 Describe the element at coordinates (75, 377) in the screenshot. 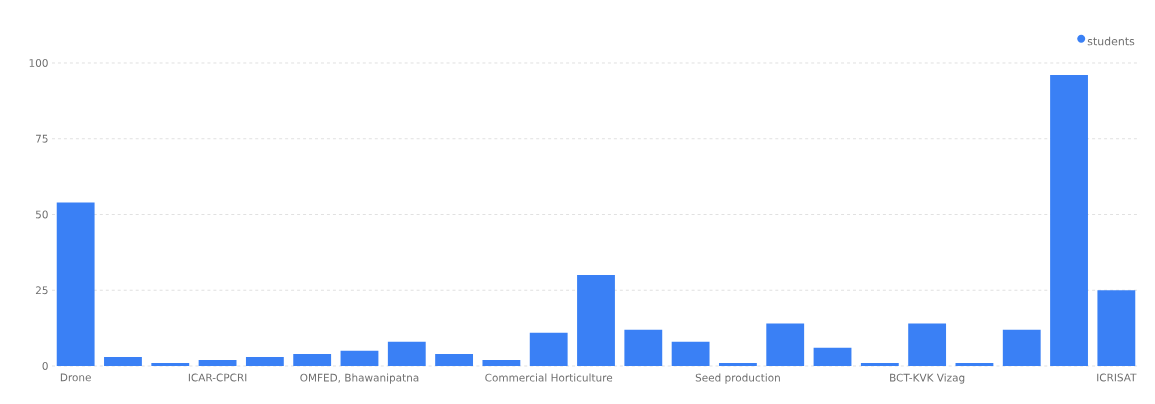

I see `x-tick-label: Drone` at that location.